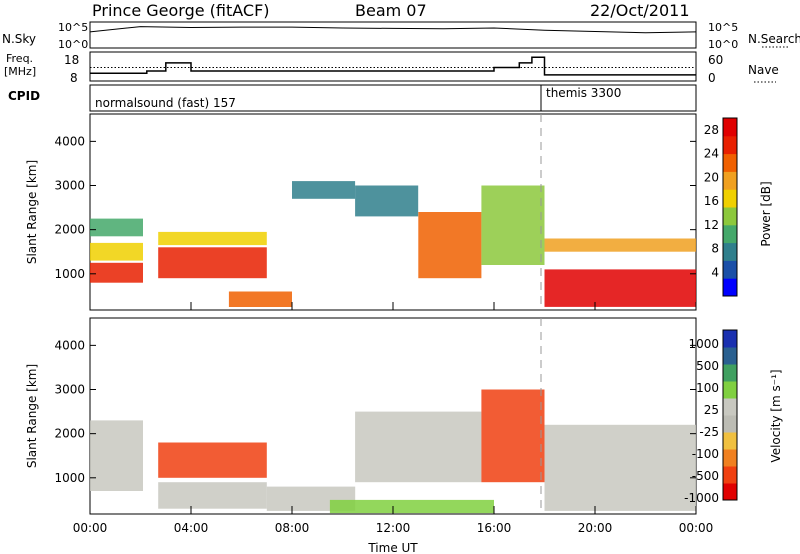  I want to click on velocity-ylabel: Slant Range [km], so click(32, 416).